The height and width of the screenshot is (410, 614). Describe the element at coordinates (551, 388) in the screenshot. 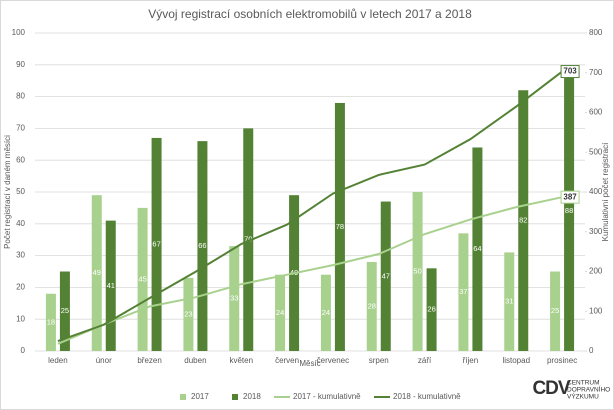

I see `logo-mark: CDV` at that location.